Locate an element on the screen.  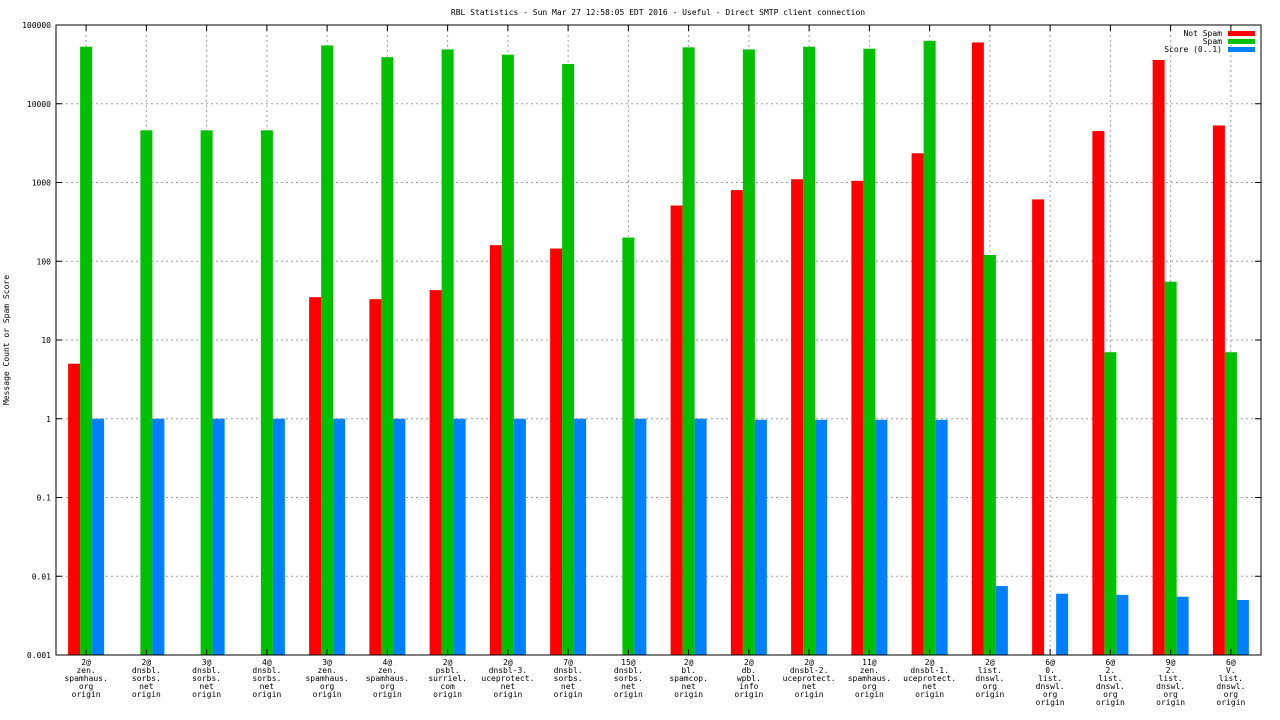
legend-label: Spam is located at coordinates (1212, 41).